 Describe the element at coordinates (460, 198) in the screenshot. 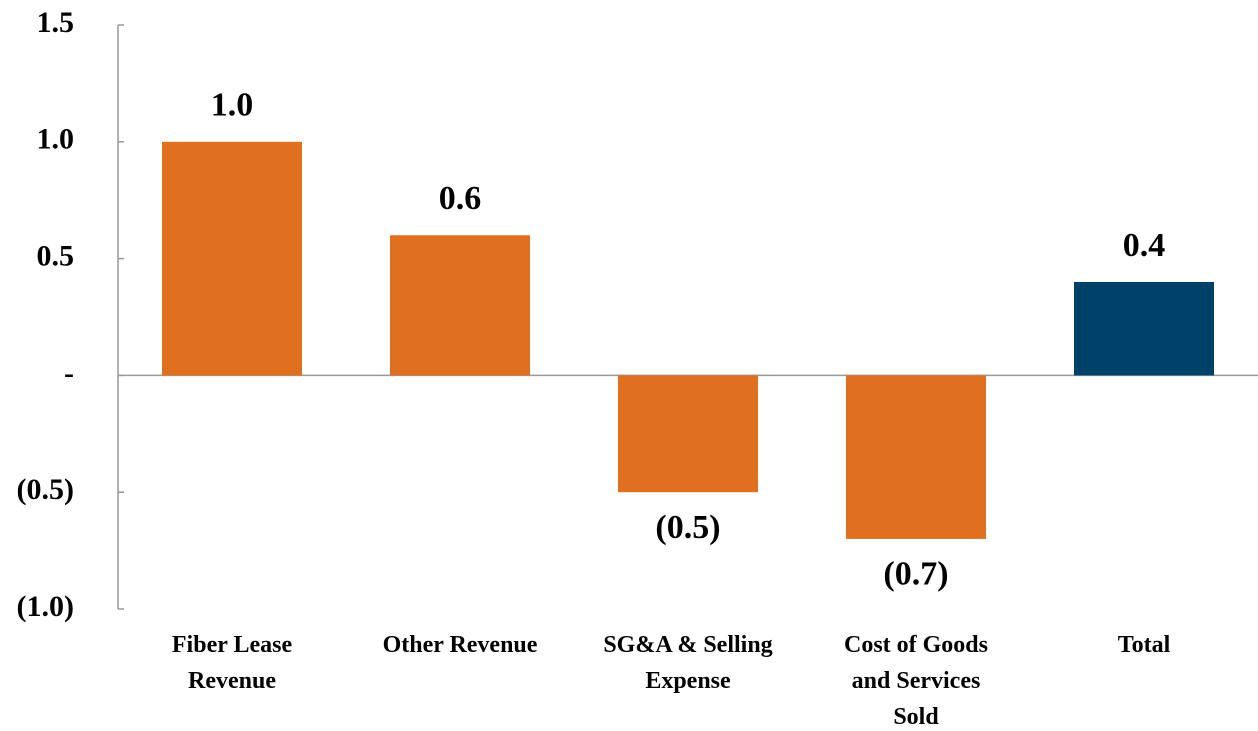

I see `value-label: 0.6` at that location.